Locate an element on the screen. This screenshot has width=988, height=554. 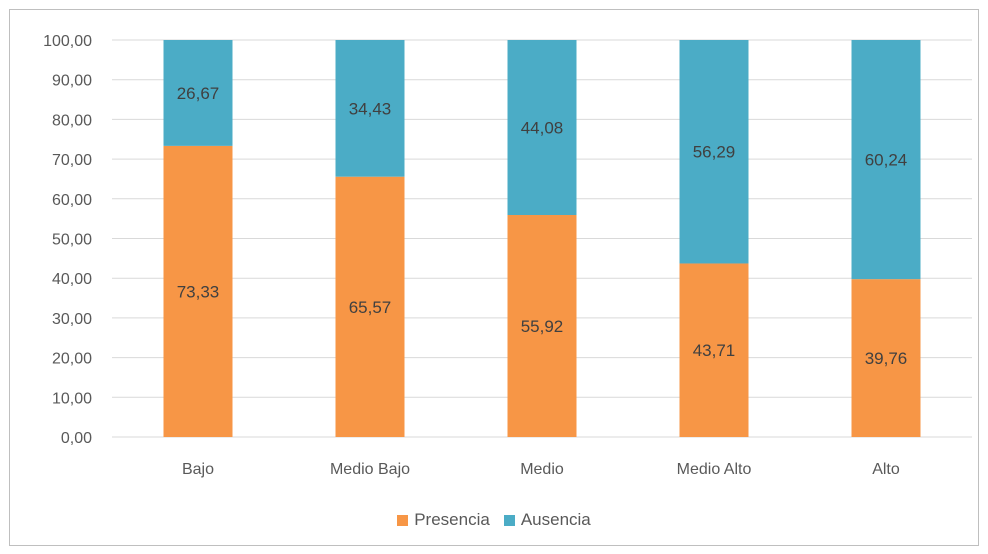
data-label: 56,29 is located at coordinates (714, 152).